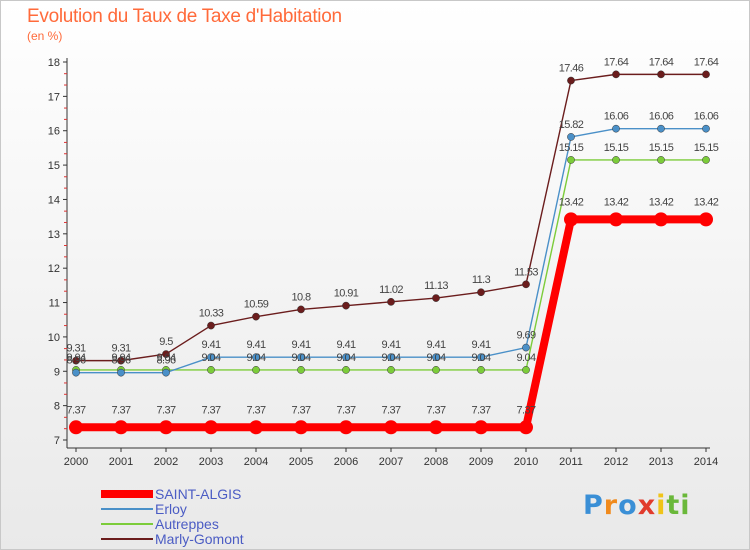  I want to click on y-tick-label: 16, so click(54, 132).